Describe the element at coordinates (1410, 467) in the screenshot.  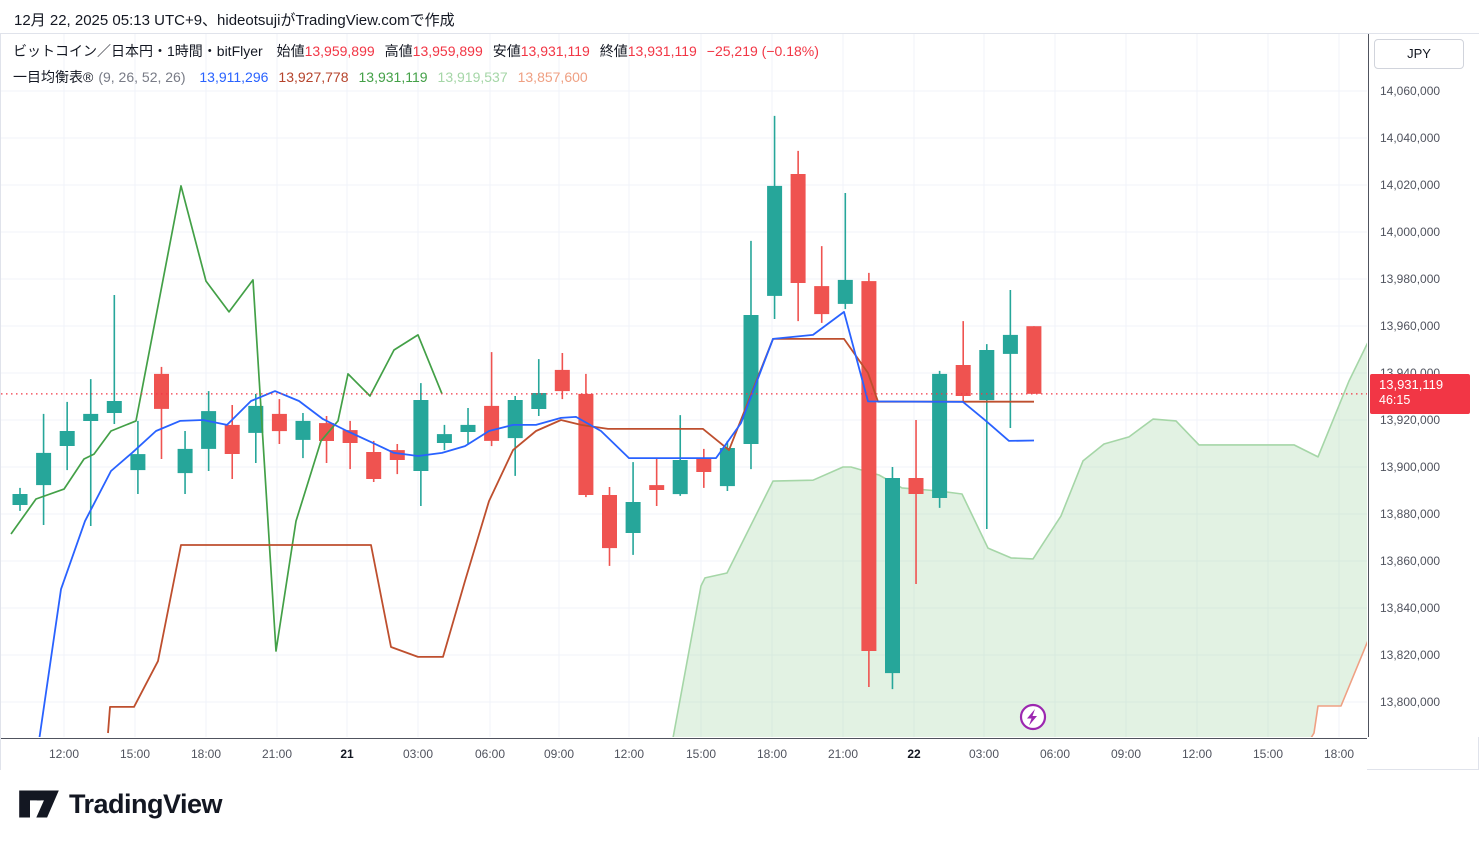
I see `price-axis-label: 13,900,000` at that location.